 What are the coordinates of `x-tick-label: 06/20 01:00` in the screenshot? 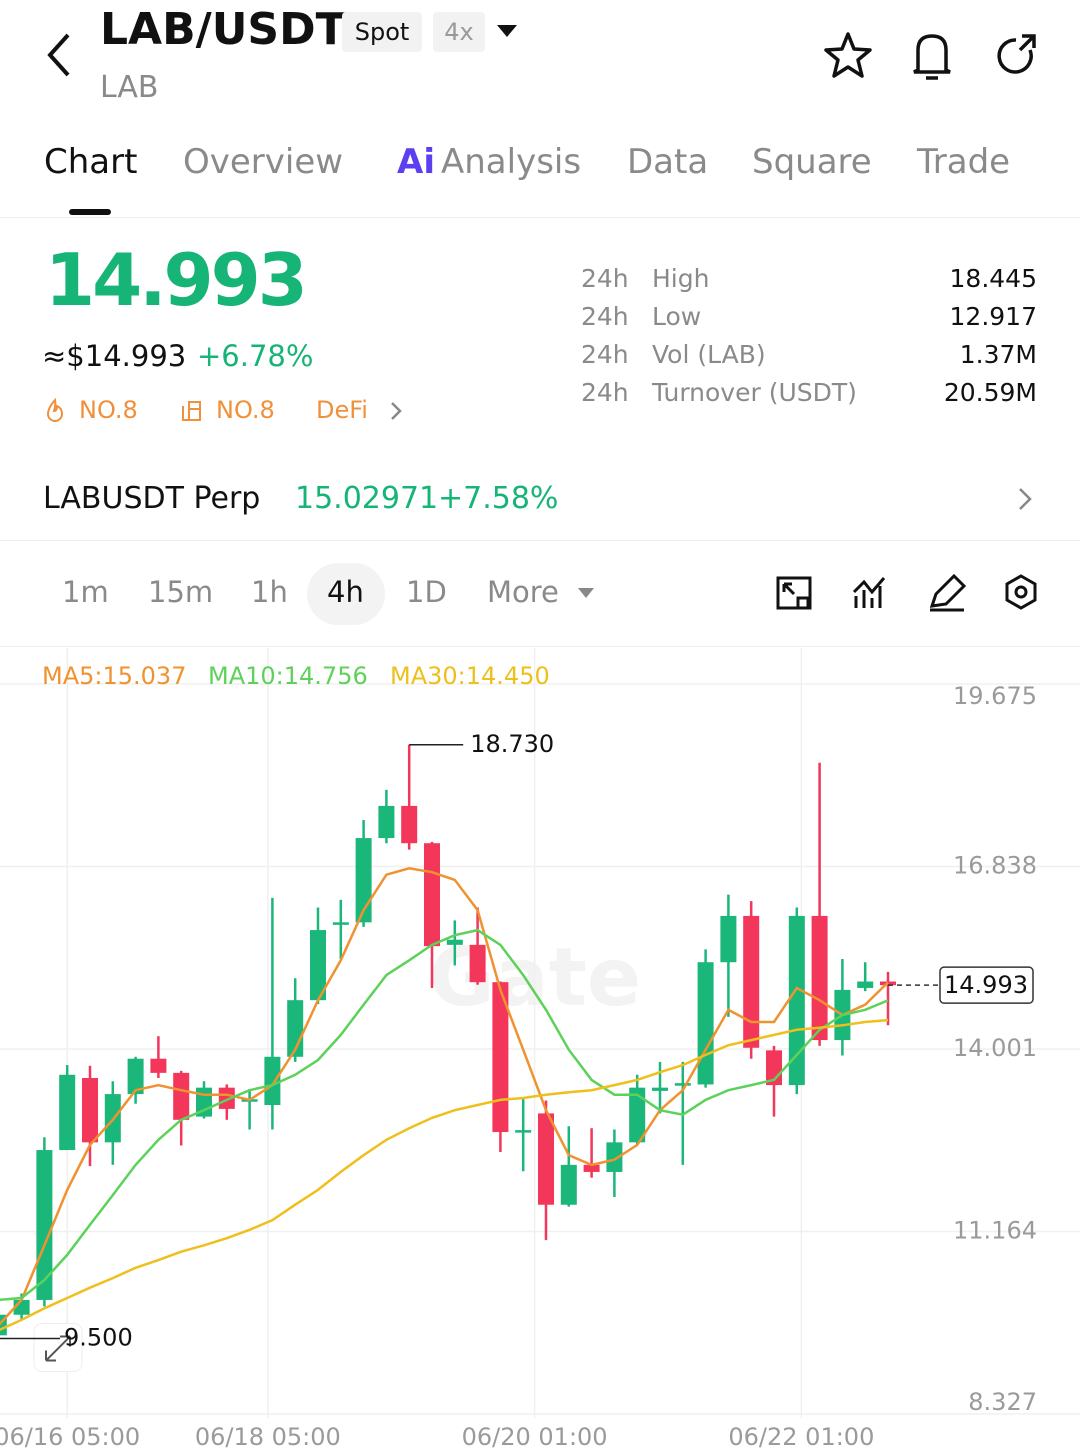 It's located at (535, 1437).